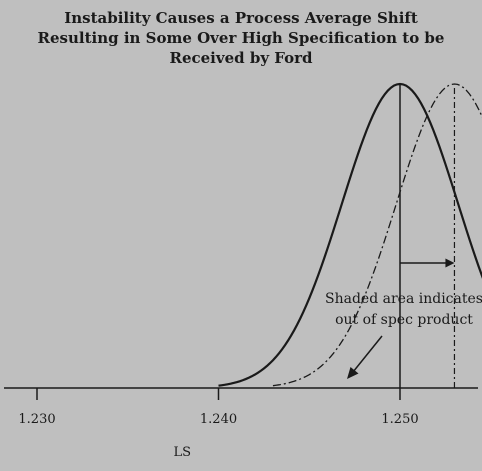  What do you see at coordinates (241, 58) in the screenshot?
I see `title-line-3: Received by Ford` at bounding box center [241, 58].